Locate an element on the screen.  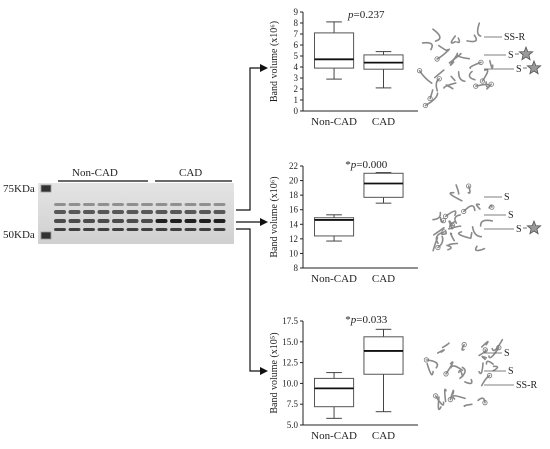
y-tick-label: 18 is located at coordinates (294, 195).